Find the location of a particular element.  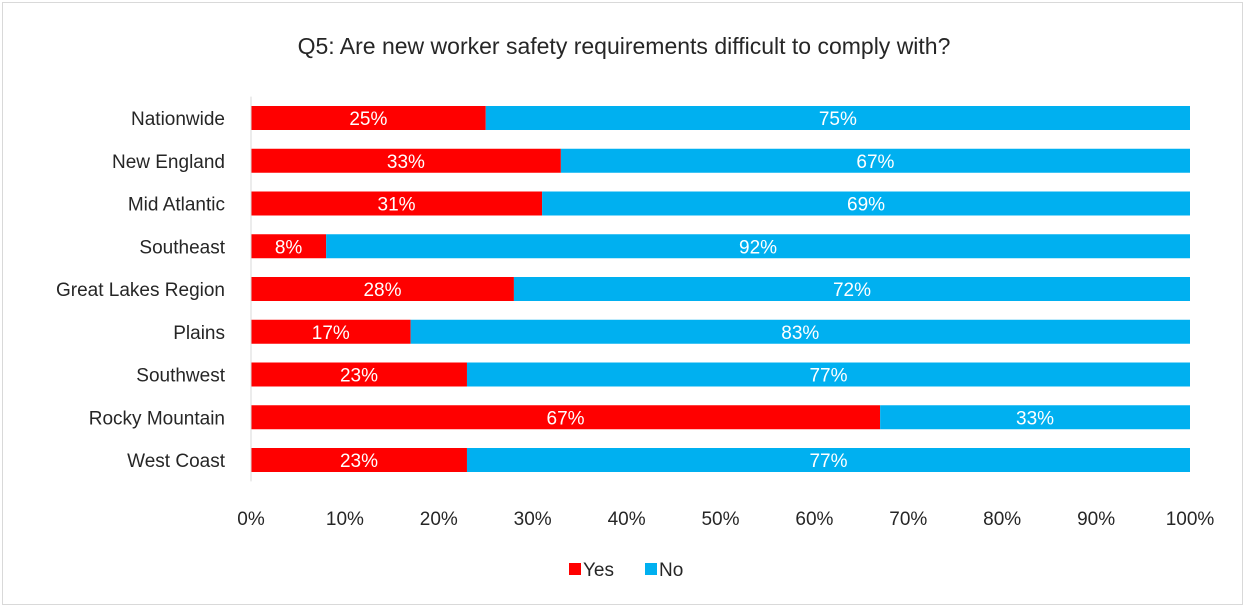

category-label: New England is located at coordinates (168, 162).